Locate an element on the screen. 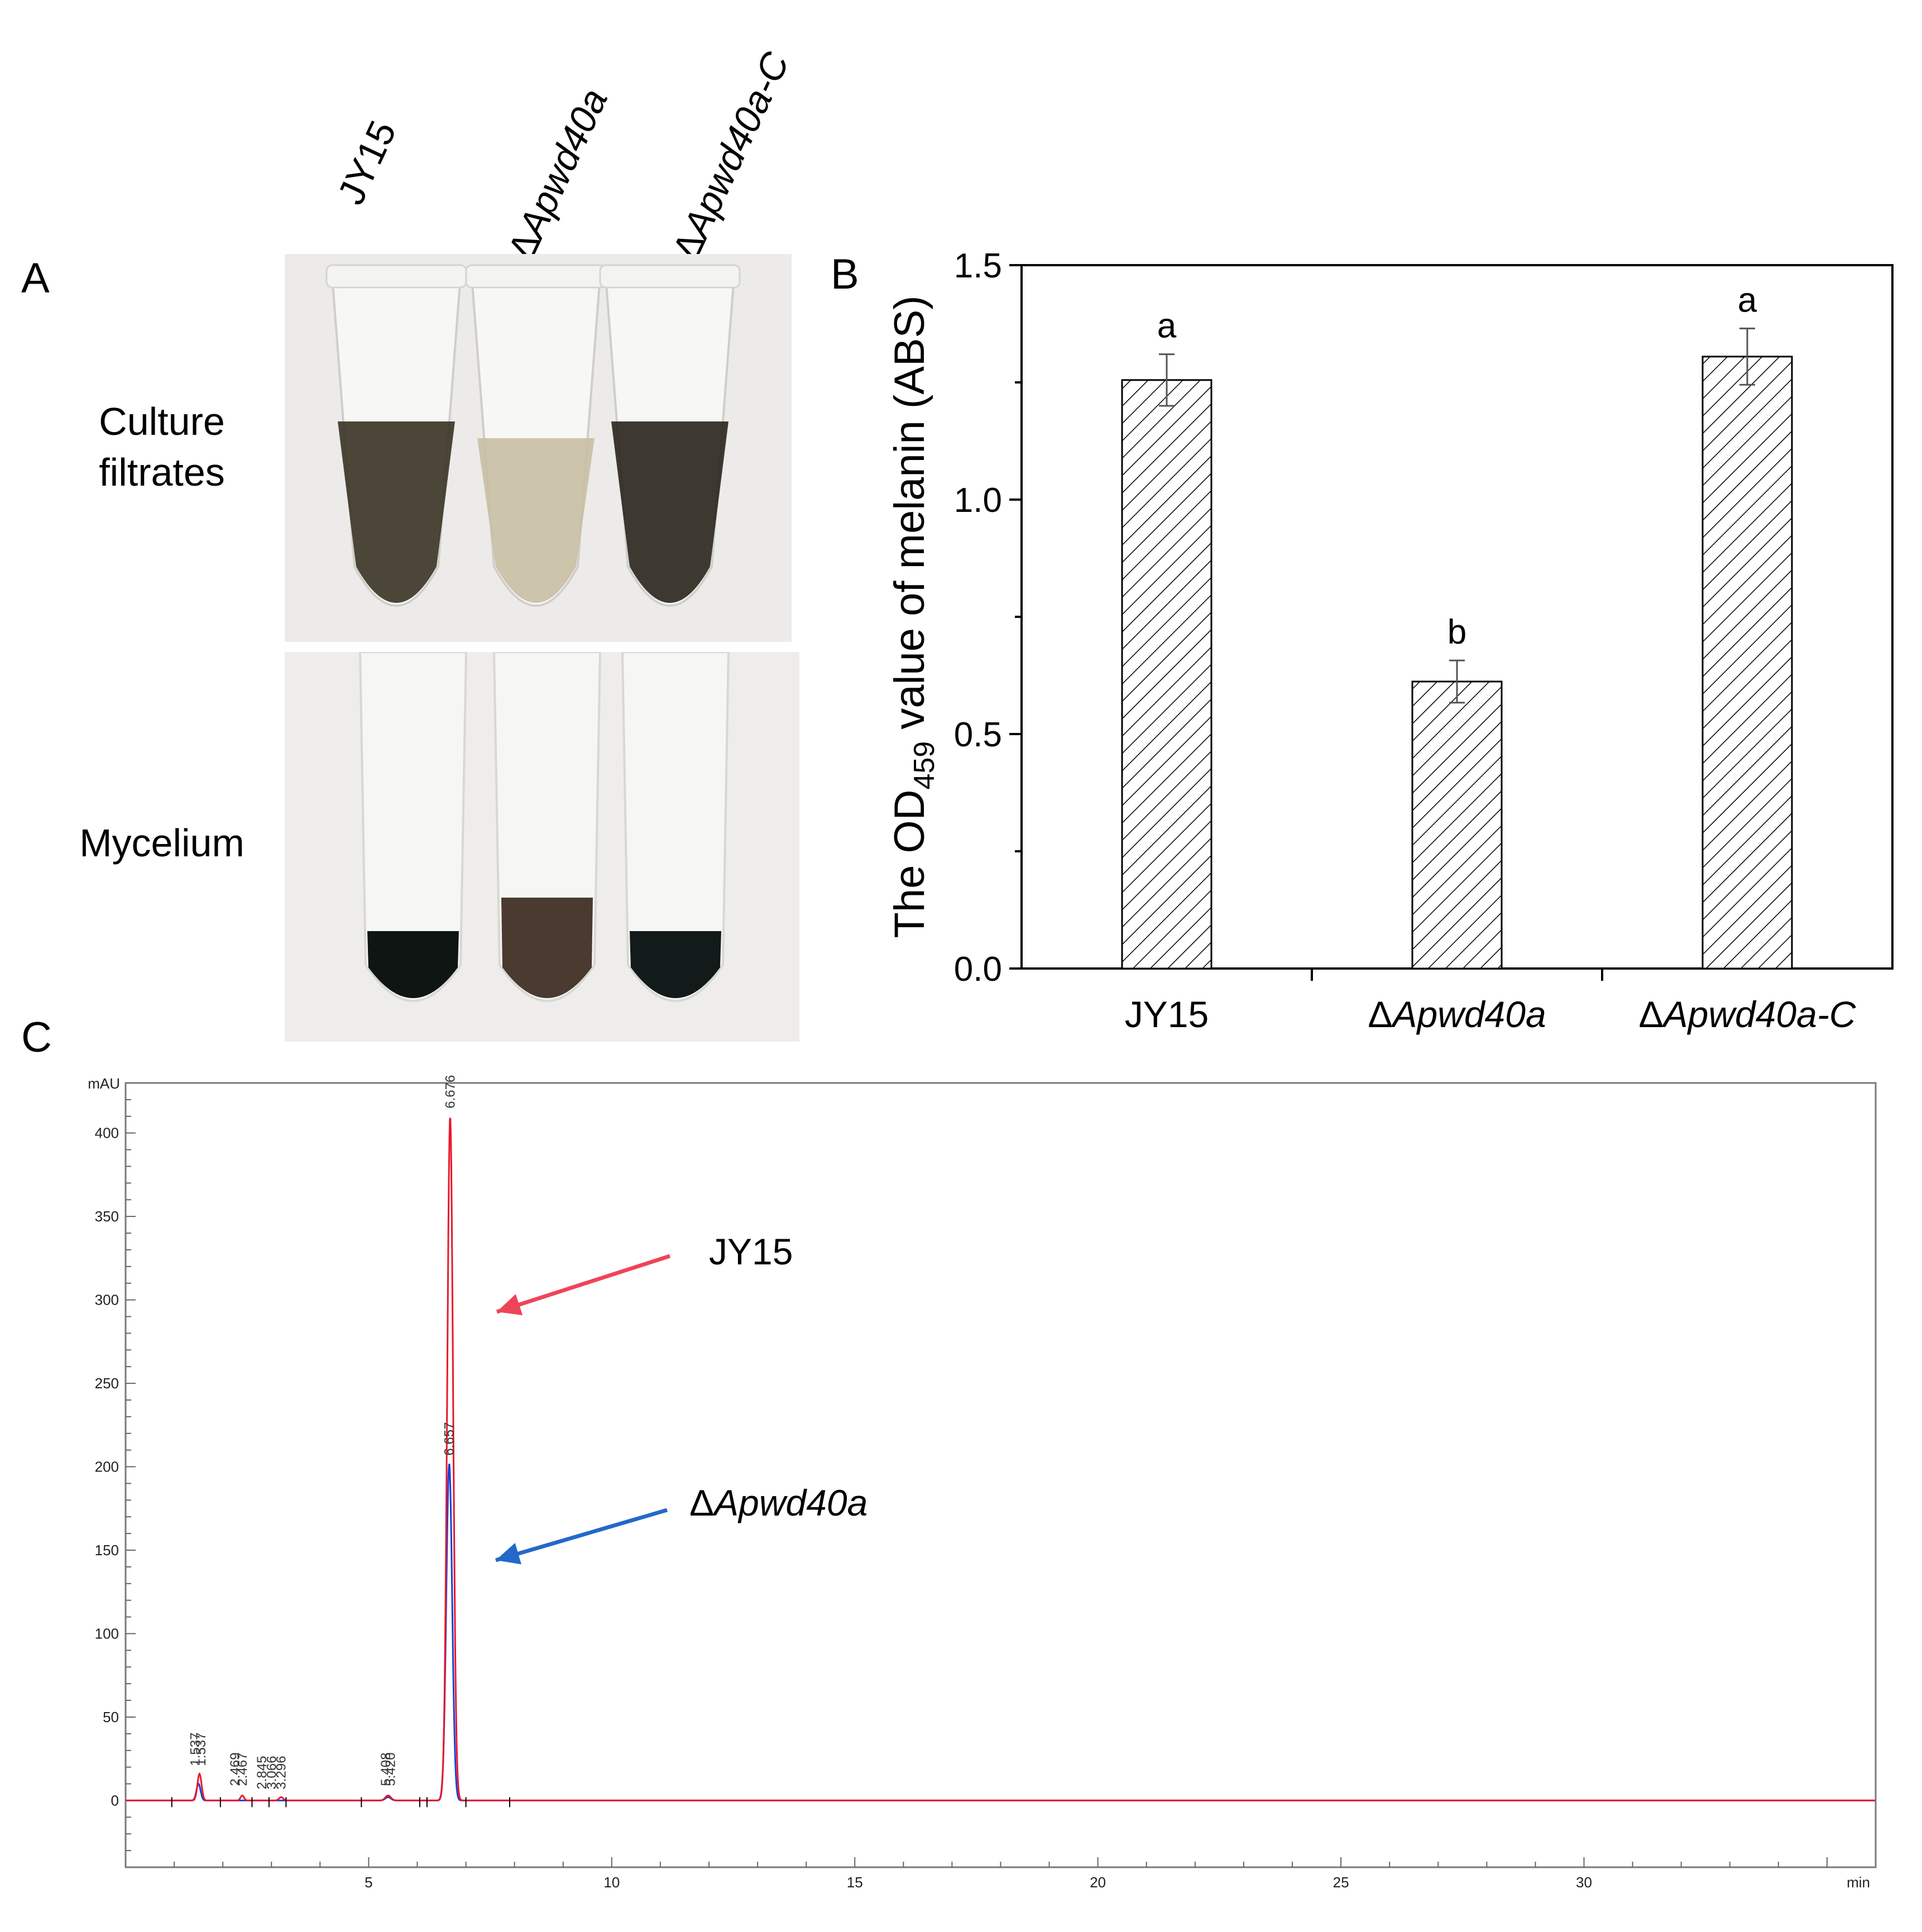  peak-label: 6.676 is located at coordinates (450, 1092).